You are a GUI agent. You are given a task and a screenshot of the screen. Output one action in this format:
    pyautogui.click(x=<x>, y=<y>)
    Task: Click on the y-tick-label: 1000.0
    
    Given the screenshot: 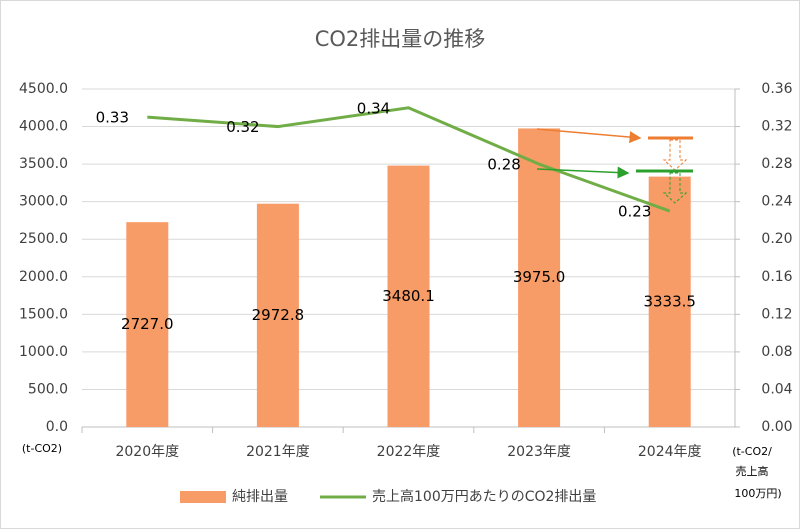 What is the action you would take?
    pyautogui.click(x=43, y=352)
    